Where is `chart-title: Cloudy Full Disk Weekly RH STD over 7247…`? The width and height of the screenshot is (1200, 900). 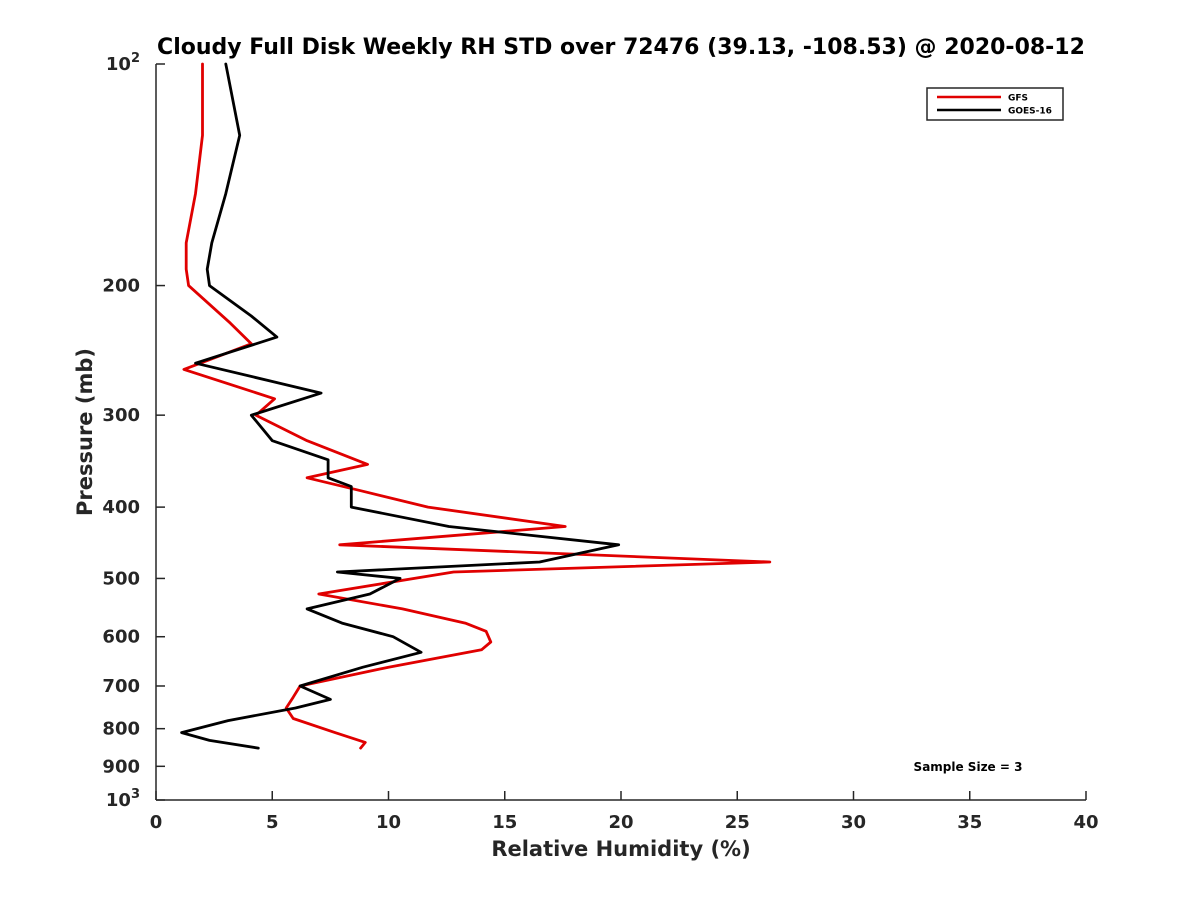
chart-title: Cloudy Full Disk Weekly RH STD over 7247… is located at coordinates (621, 47).